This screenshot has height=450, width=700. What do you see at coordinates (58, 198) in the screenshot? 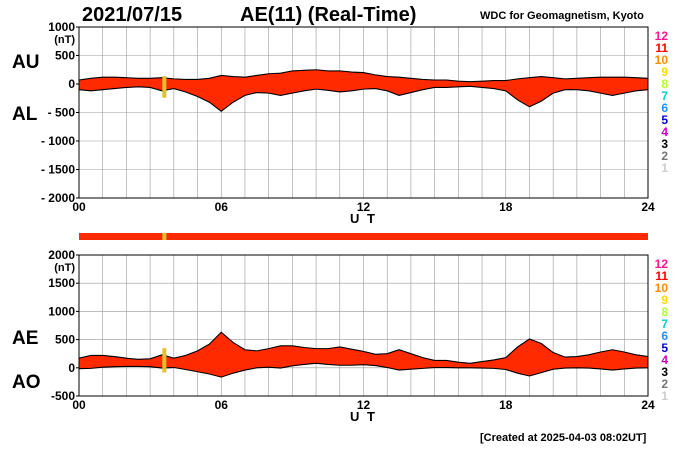
I see `y-tick-label: - 2000` at bounding box center [58, 198].